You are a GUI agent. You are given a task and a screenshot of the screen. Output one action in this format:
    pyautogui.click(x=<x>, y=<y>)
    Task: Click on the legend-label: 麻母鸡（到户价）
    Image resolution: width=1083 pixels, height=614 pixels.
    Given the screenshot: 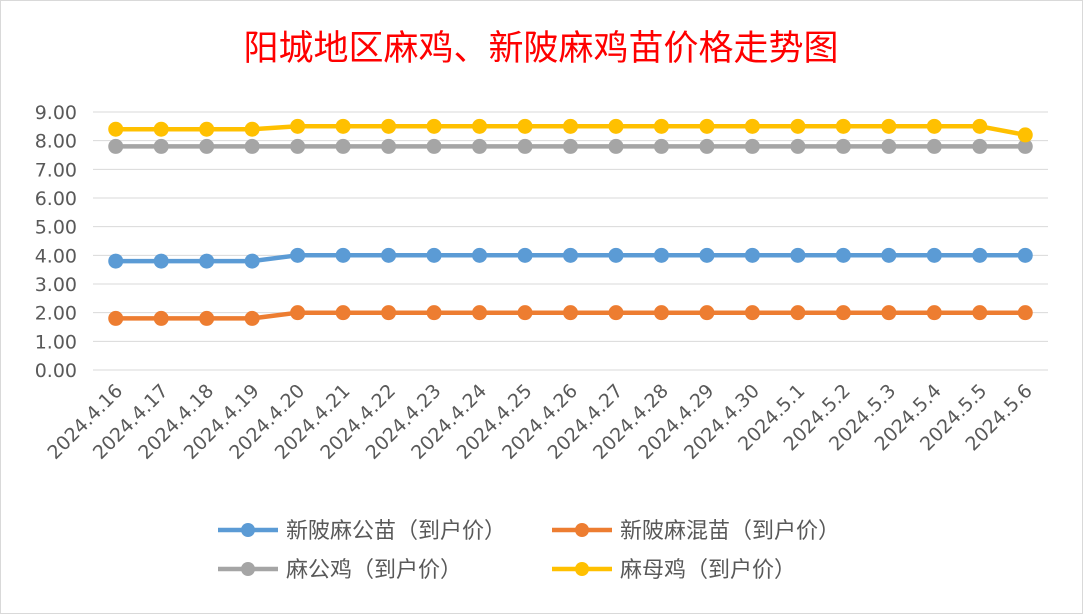 What is the action you would take?
    pyautogui.click(x=708, y=570)
    